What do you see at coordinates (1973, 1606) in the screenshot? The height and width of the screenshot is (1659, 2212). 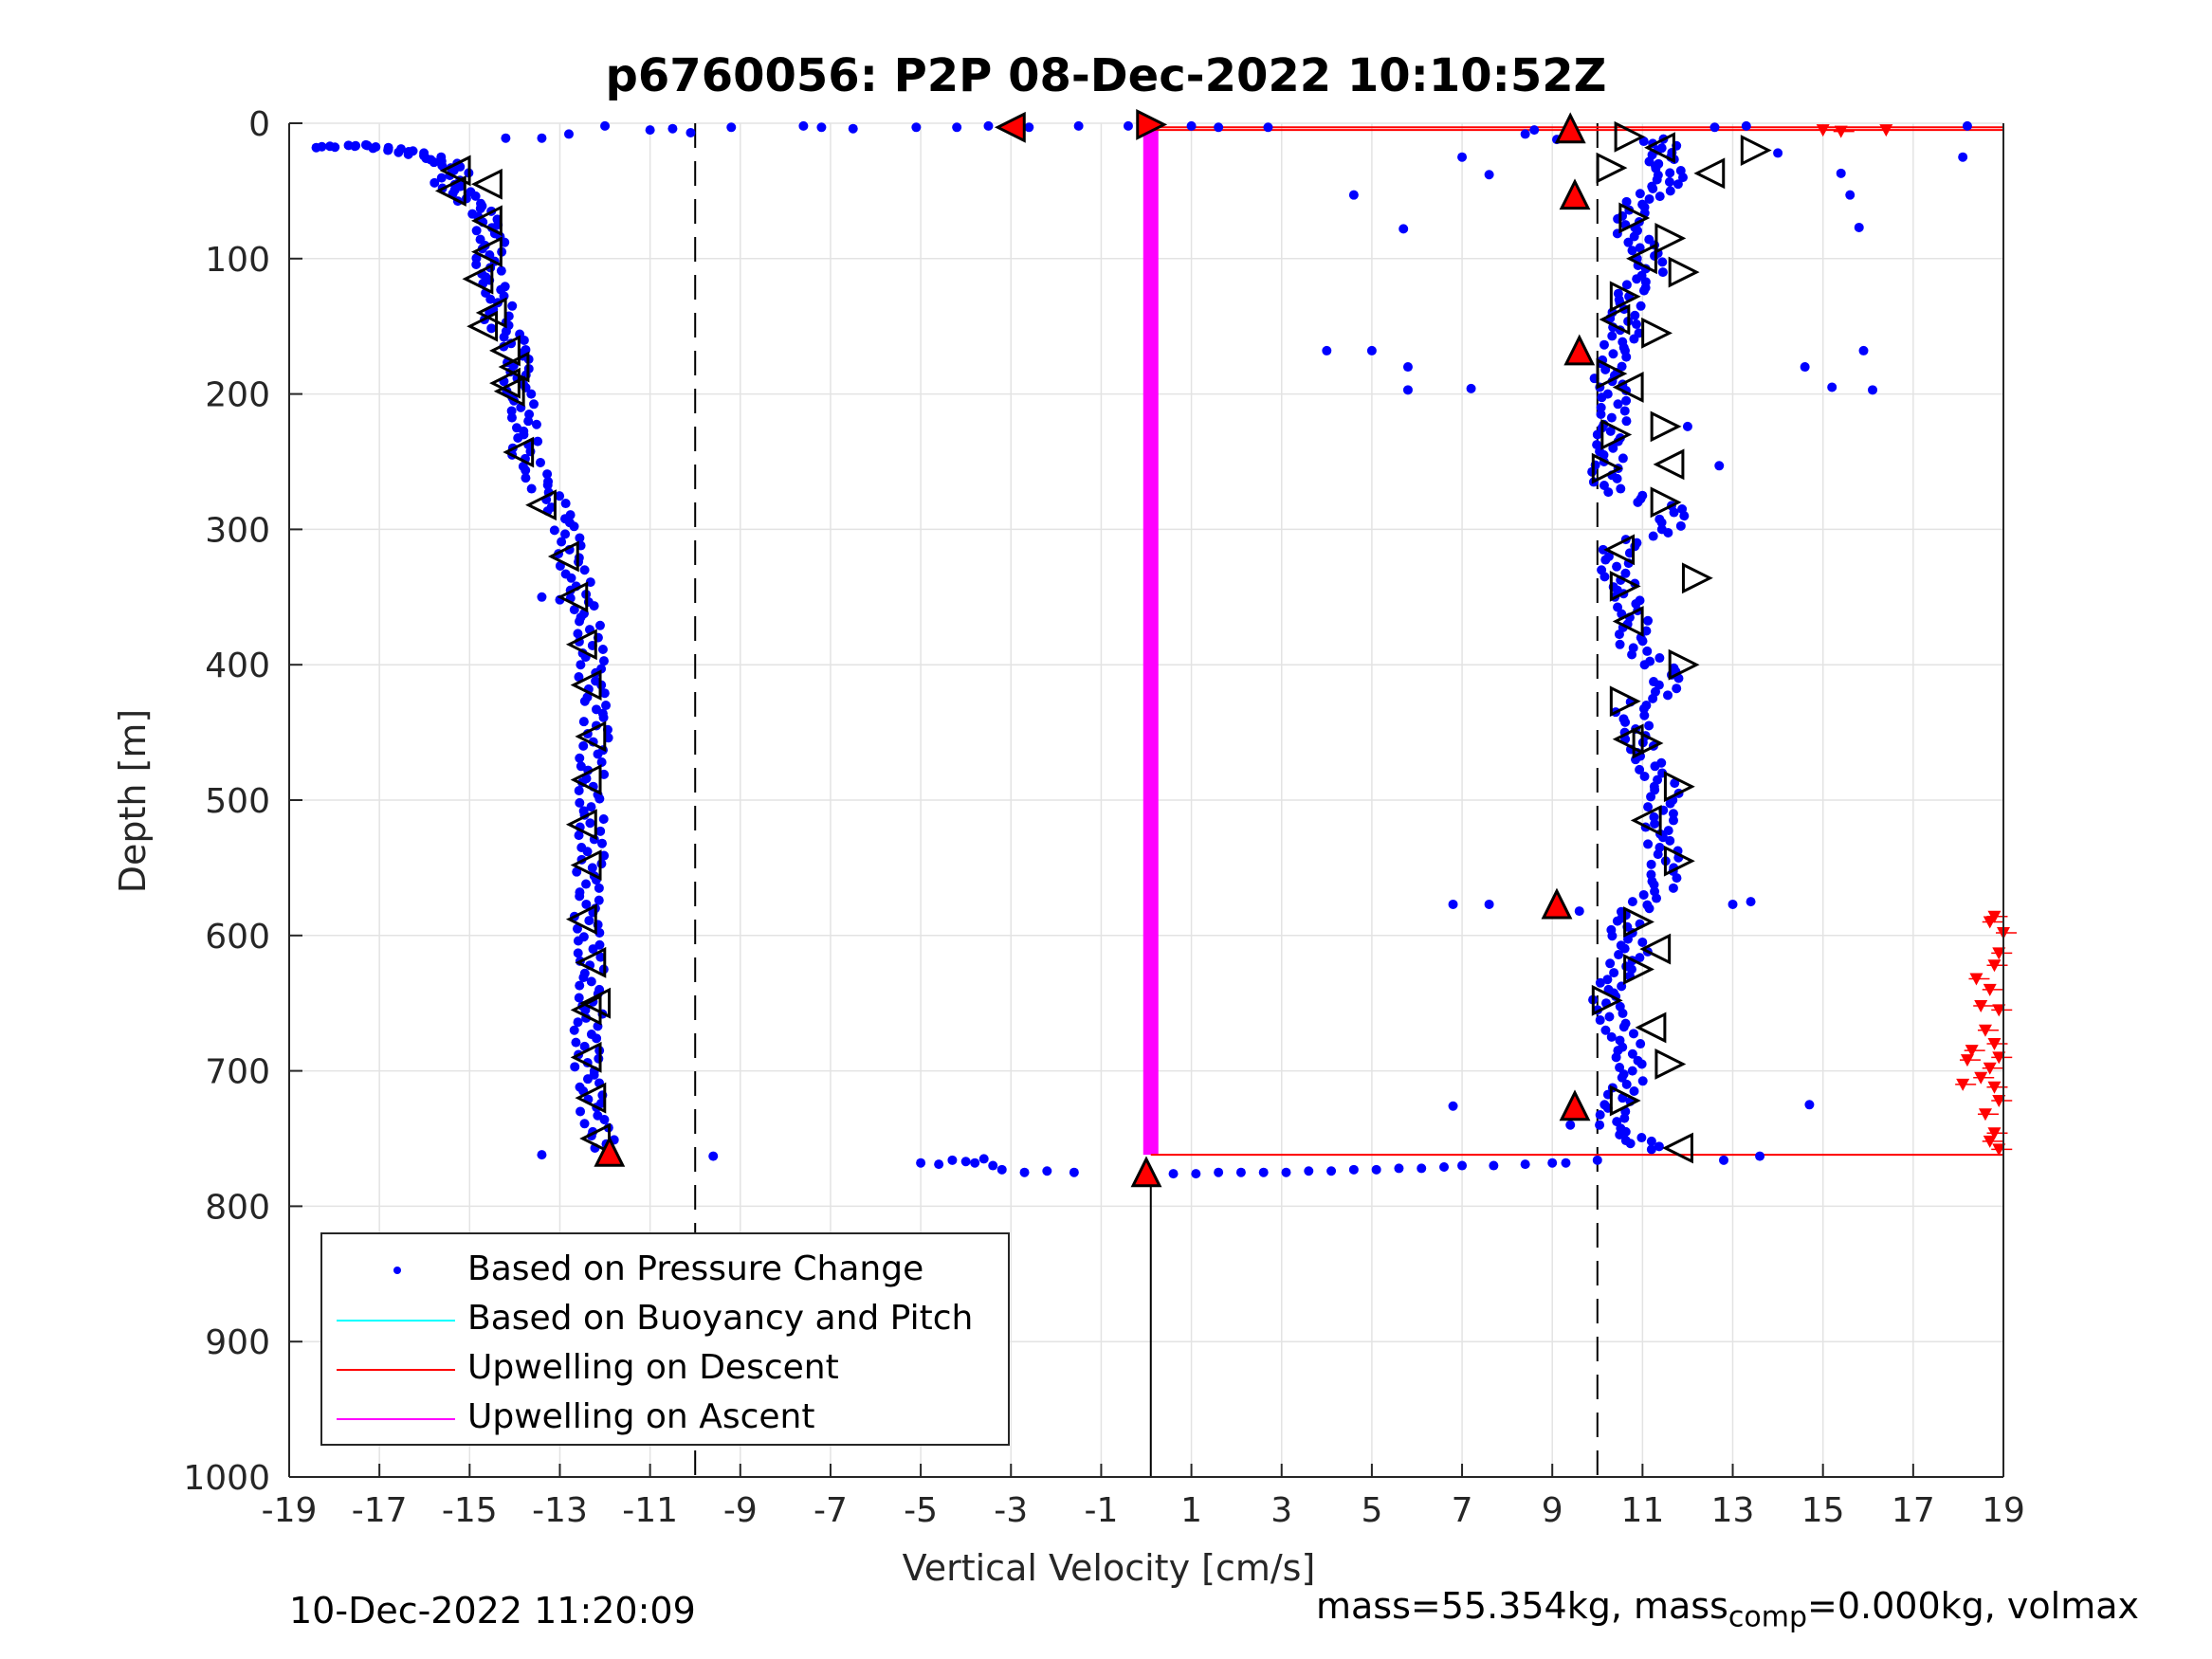 I see `mass-suffix: =0.000kg, volmax` at bounding box center [1973, 1606].